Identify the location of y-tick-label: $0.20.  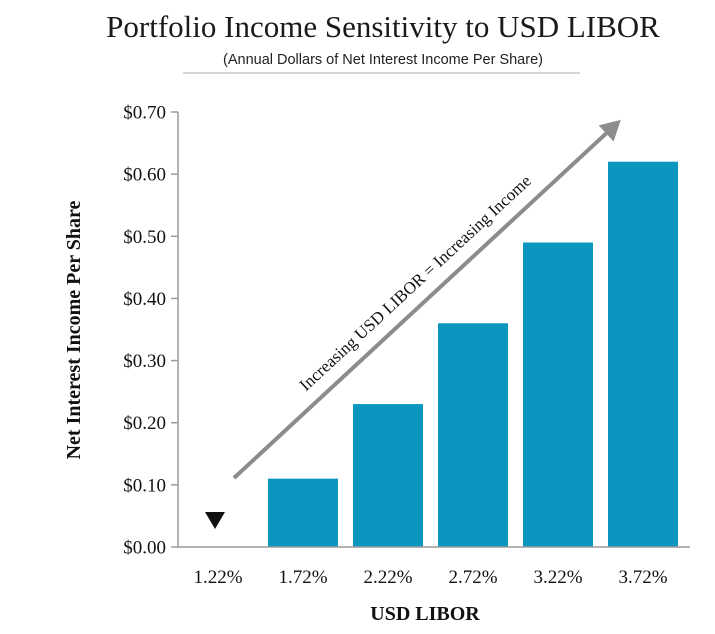
(144, 423).